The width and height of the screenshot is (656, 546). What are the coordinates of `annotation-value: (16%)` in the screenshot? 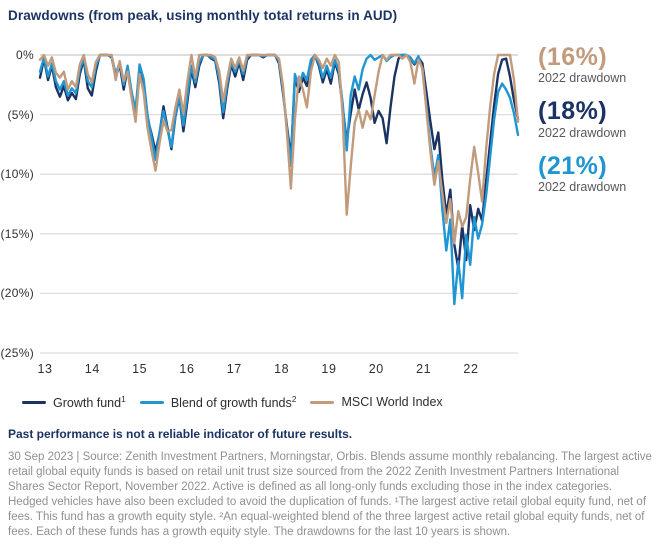 It's located at (573, 57).